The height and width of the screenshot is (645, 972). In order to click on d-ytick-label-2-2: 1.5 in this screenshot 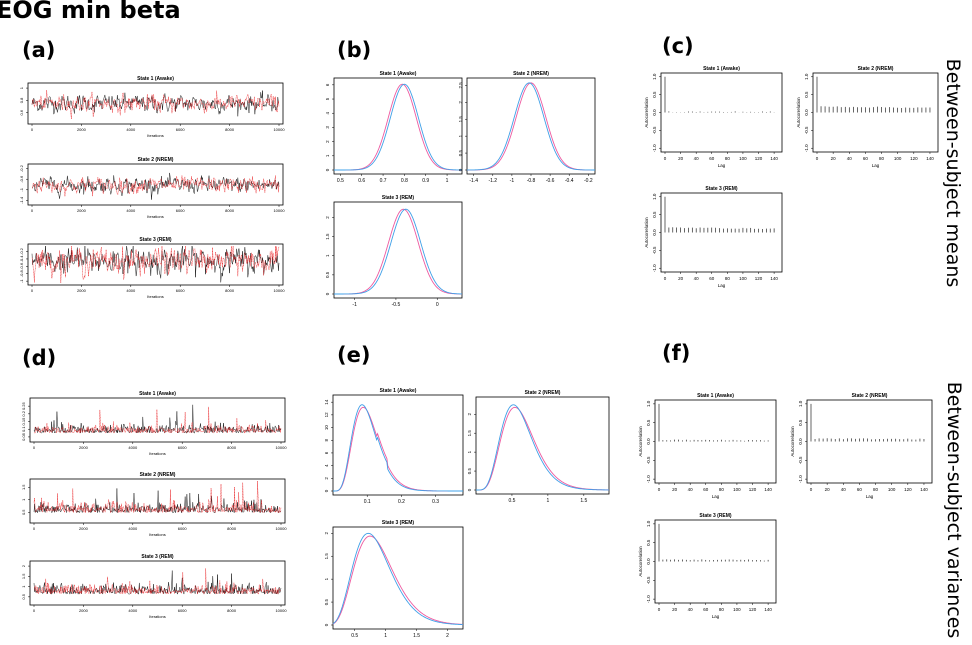, I will do `click(23, 576)`.